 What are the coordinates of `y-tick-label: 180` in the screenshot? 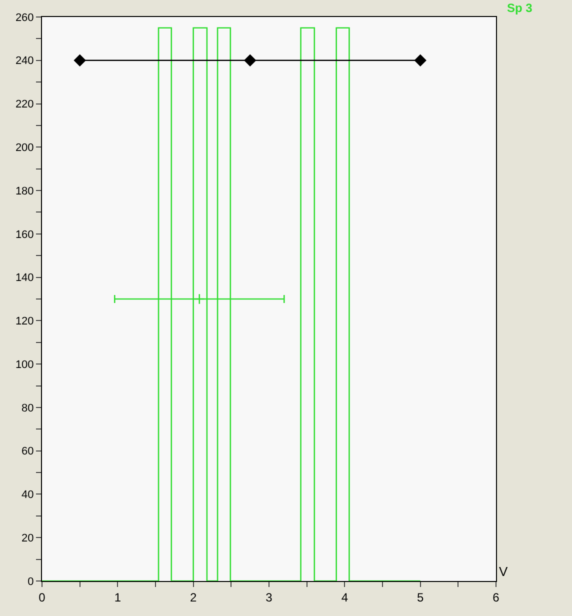 It's located at (24, 191).